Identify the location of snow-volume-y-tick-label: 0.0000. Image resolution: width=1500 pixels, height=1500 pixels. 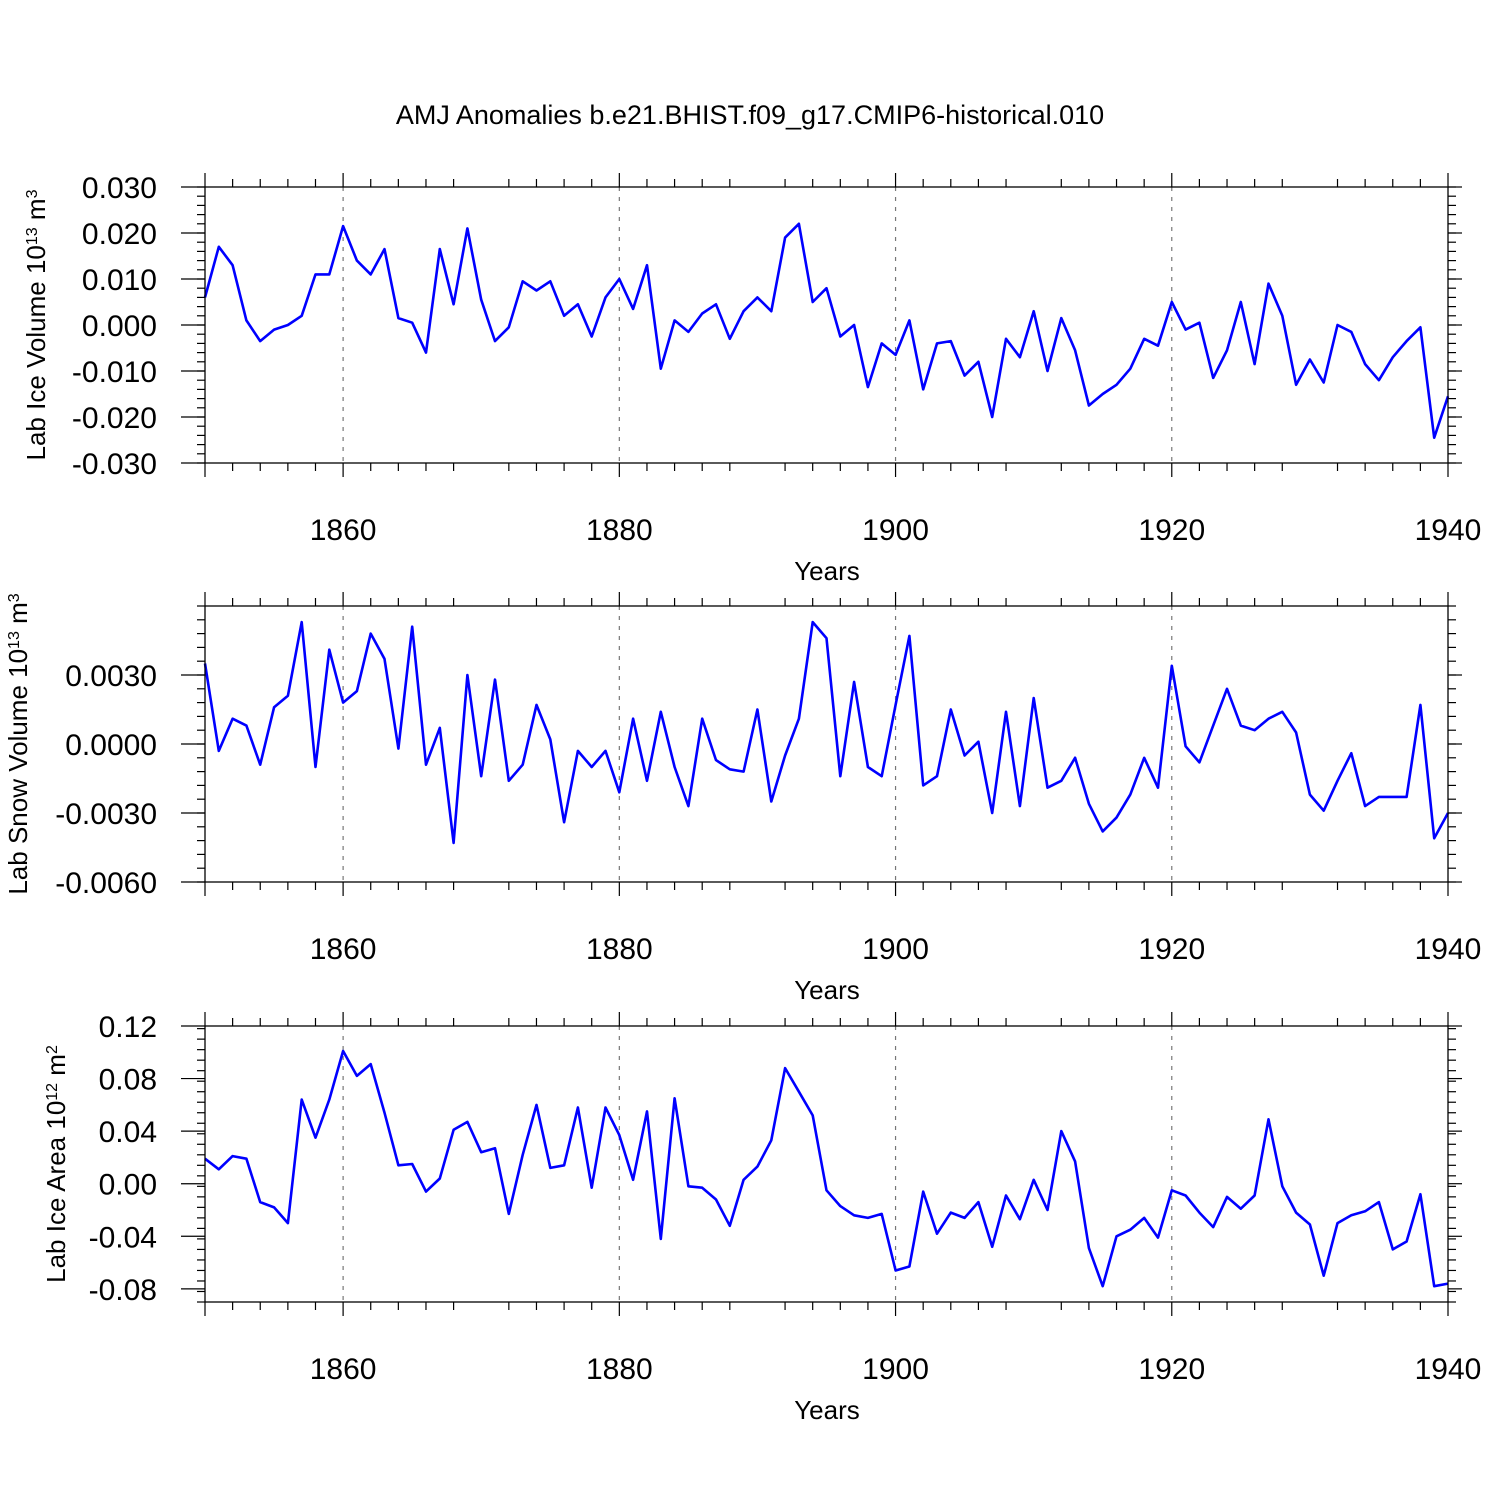
(111, 745).